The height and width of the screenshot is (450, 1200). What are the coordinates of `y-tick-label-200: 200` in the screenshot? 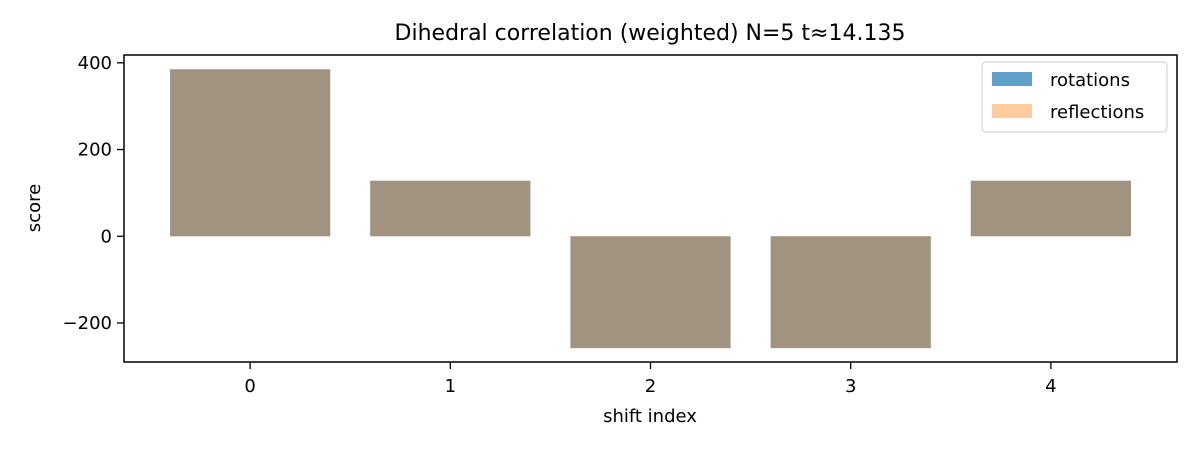 It's located at (95, 150).